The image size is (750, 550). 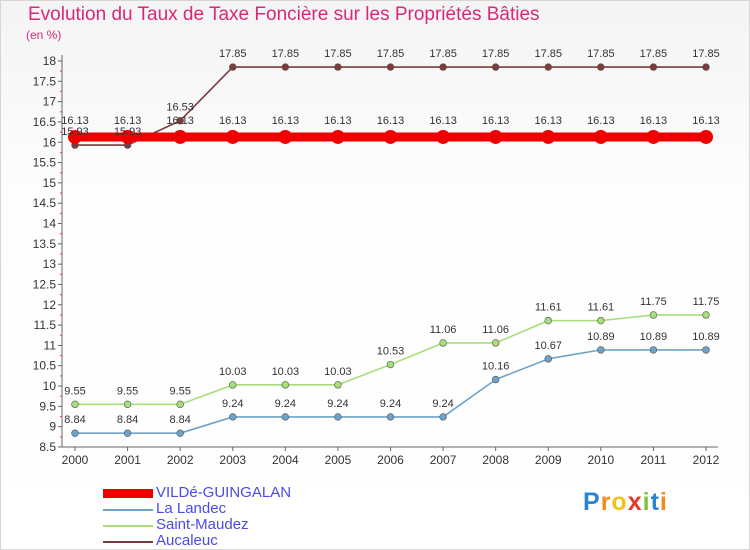 What do you see at coordinates (592, 502) in the screenshot?
I see `logo-letter: P` at bounding box center [592, 502].